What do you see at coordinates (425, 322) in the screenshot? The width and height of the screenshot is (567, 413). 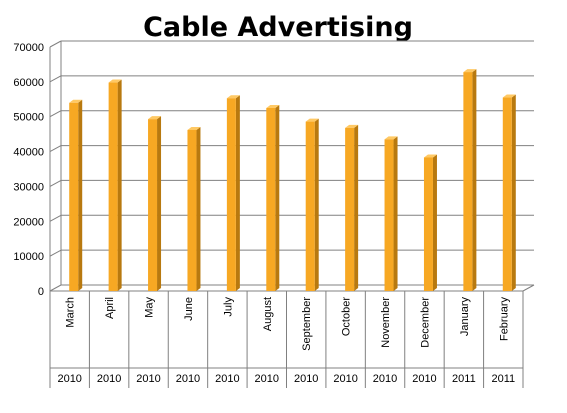 I see `x-tick-label: December` at bounding box center [425, 322].